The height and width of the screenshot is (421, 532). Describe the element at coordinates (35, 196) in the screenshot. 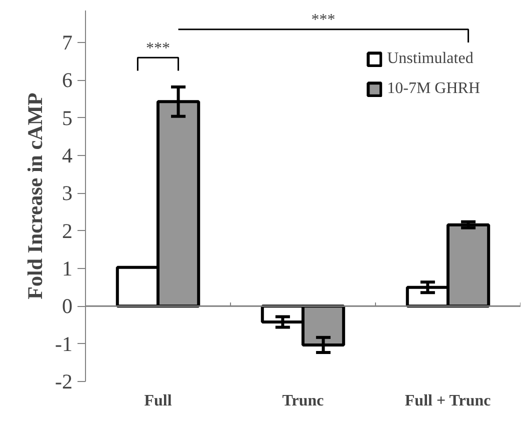

I see `y-axis-title: Fold Increase in cAMP` at that location.